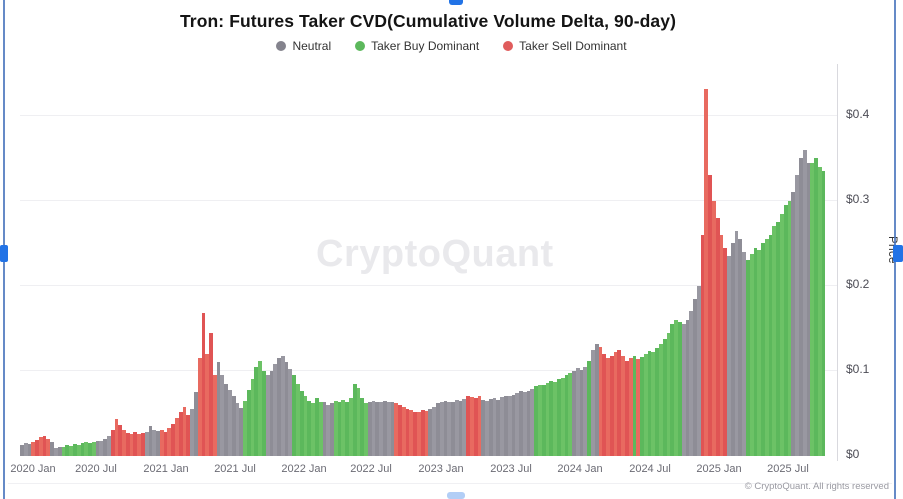 The height and width of the screenshot is (499, 903). I want to click on gridline-$0.1, so click(428, 370).